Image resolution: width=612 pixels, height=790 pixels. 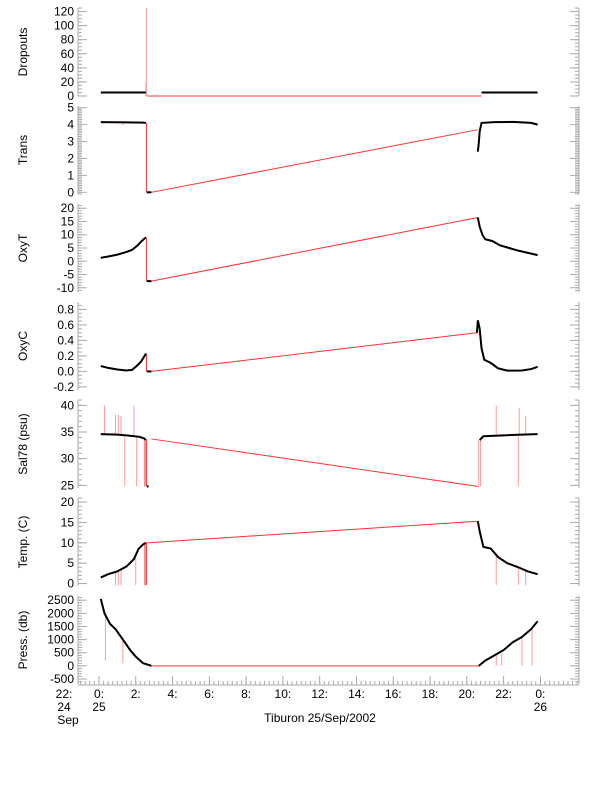 I want to click on panel-temp: 0 5 10 15 20 Temp. (C), so click(x=298, y=543).